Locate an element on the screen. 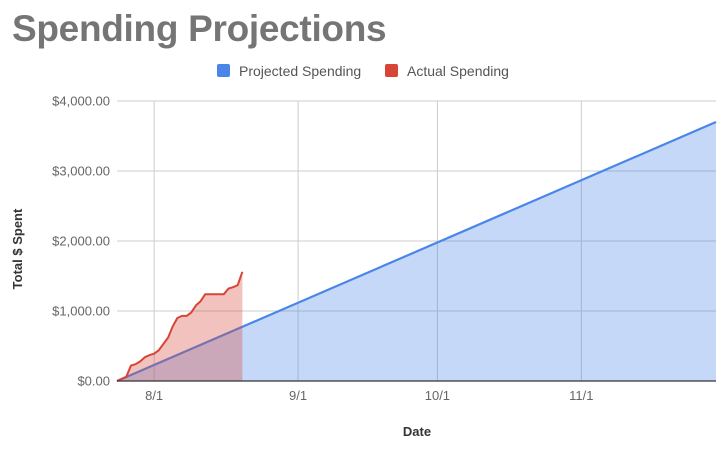 This screenshot has height=450, width=727. x-tick-label: 9/1 is located at coordinates (298, 395).